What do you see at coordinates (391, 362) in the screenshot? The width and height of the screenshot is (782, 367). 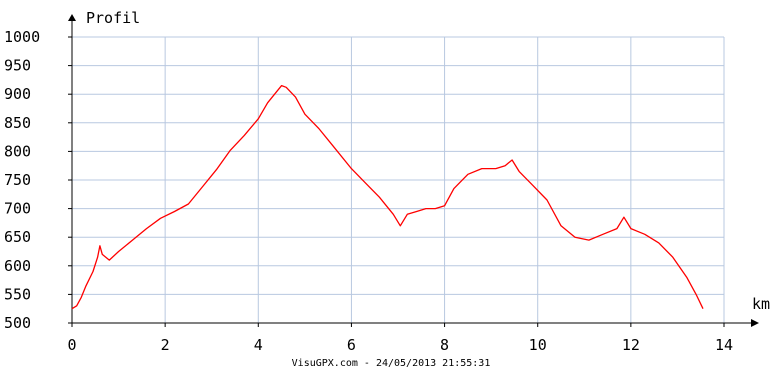 I see `footer-credit: VisuGPX.com - 24/05/2013 21:55:31` at bounding box center [391, 362].